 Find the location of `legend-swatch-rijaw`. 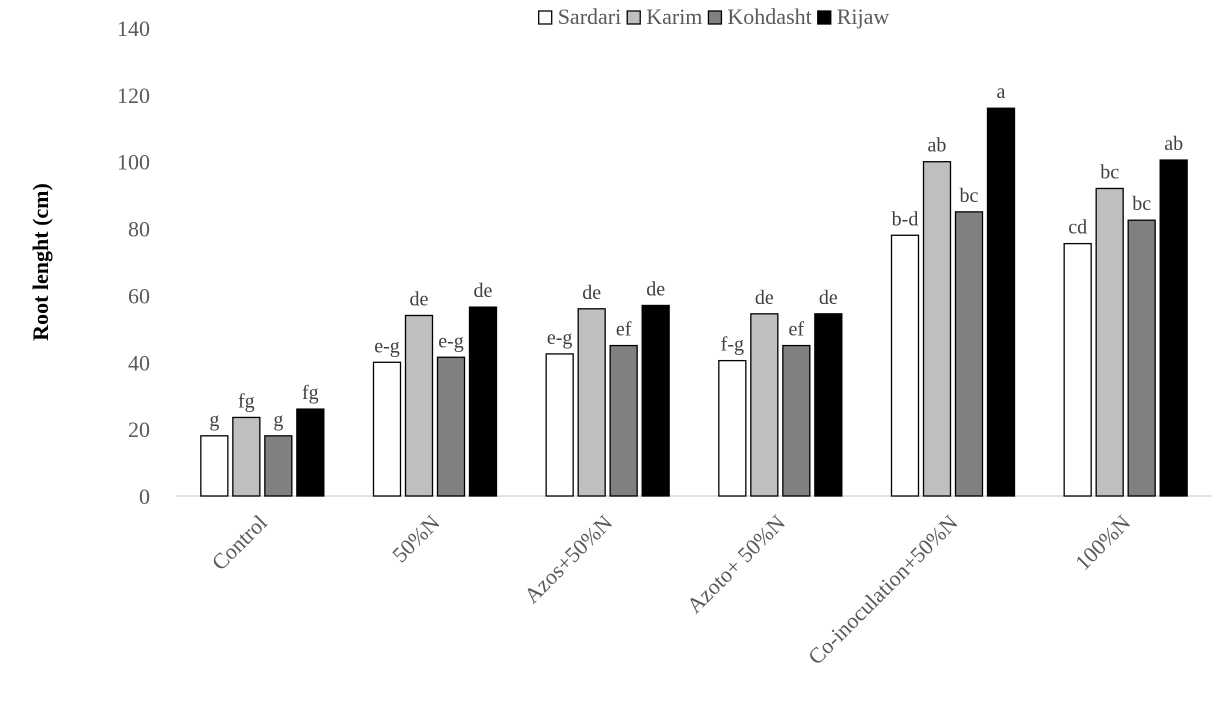

legend-swatch-rijaw is located at coordinates (824, 17).